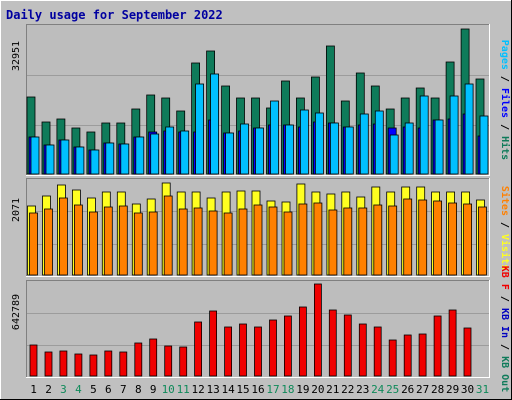 The height and width of the screenshot is (400, 512). What do you see at coordinates (63, 389) in the screenshot?
I see `x-tick-label: 3` at bounding box center [63, 389].